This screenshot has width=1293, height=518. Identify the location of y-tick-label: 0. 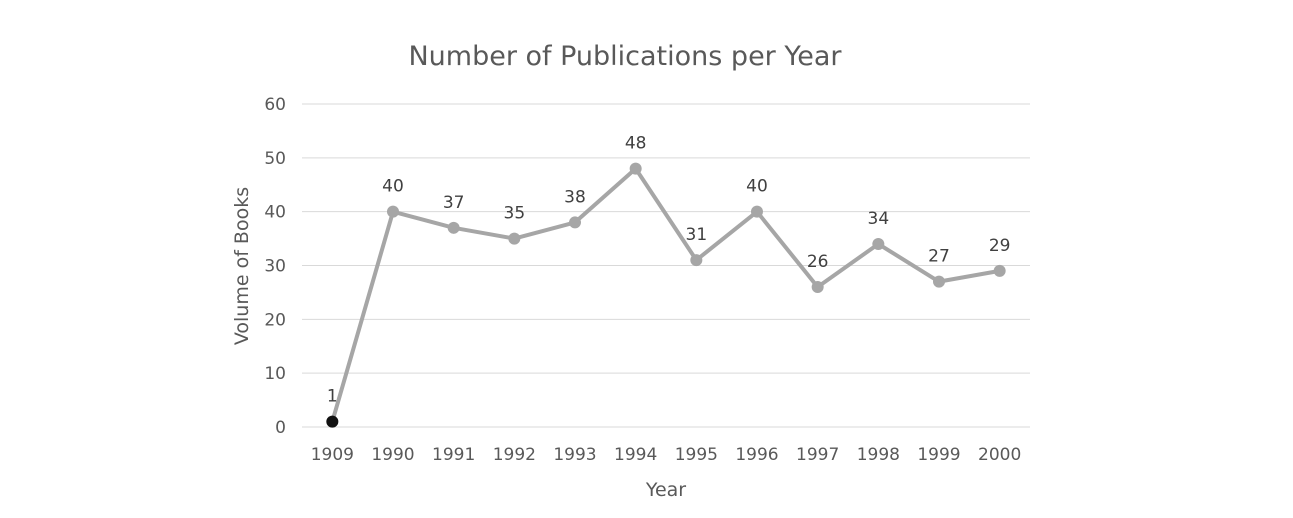
(280, 428).